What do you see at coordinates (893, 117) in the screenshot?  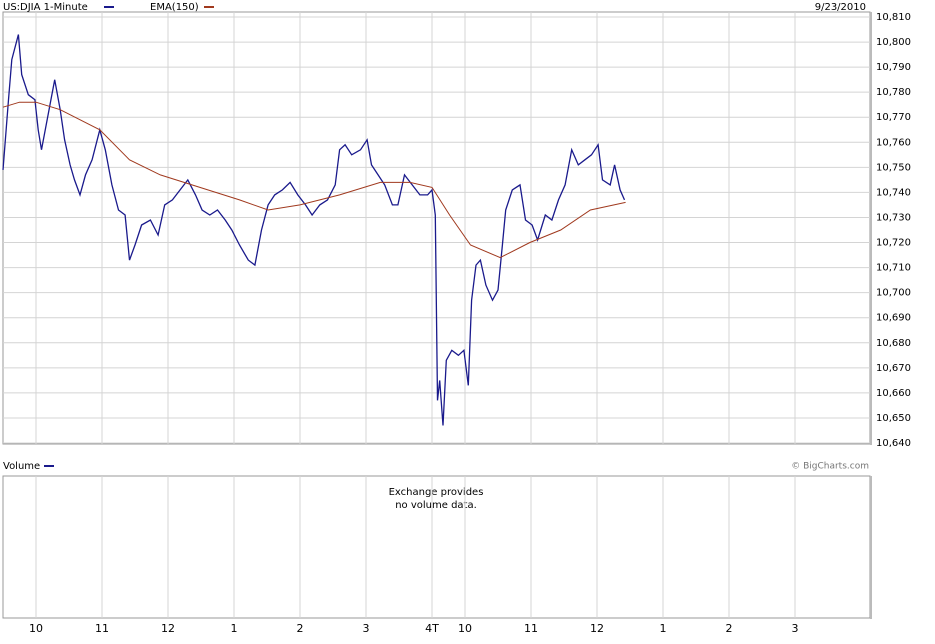 I see `y-tick-label: 10,770` at bounding box center [893, 117].